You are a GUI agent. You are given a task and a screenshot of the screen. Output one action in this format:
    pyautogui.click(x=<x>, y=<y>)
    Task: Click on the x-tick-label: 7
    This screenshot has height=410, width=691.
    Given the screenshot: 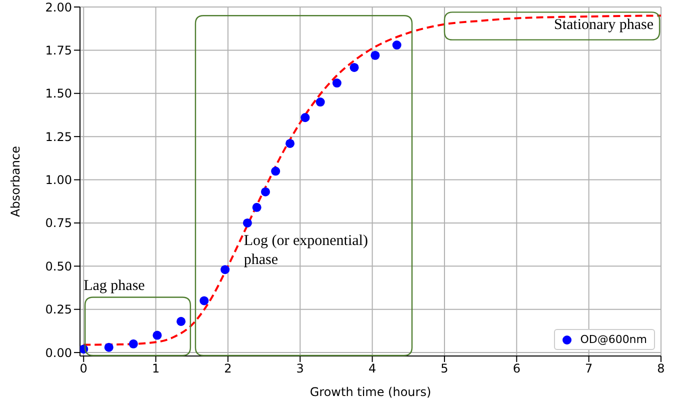 What is the action you would take?
    pyautogui.click(x=589, y=369)
    